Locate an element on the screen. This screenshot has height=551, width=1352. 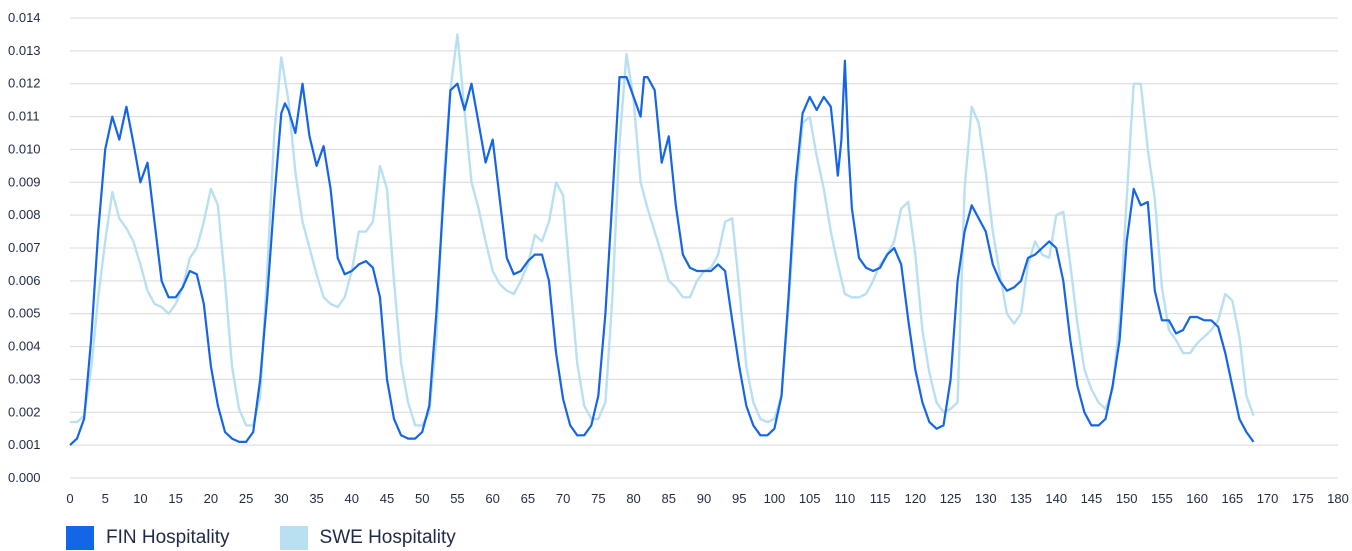
y-tick-label: 0.009 is located at coordinates (24, 181).